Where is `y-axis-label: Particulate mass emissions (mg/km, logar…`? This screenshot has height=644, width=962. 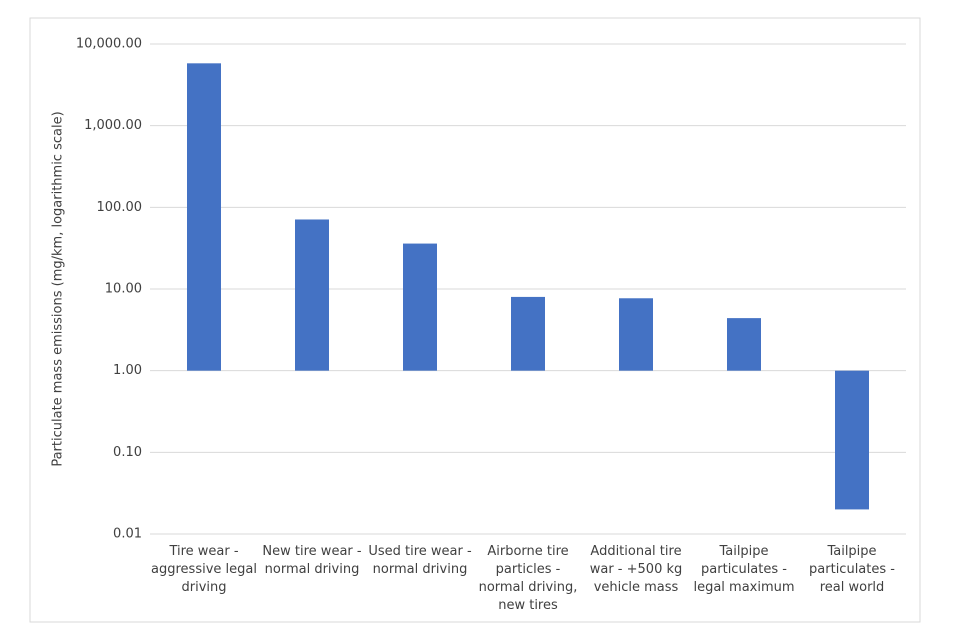
y-axis-label: Particulate mass emissions (mg/km, logar… is located at coordinates (58, 288).